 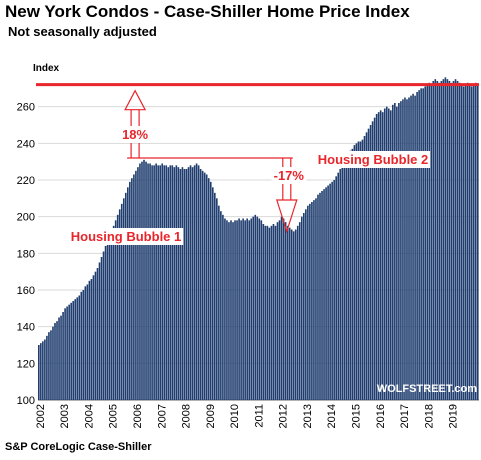 I want to click on annotation-18-percent-bg, so click(x=135, y=134).